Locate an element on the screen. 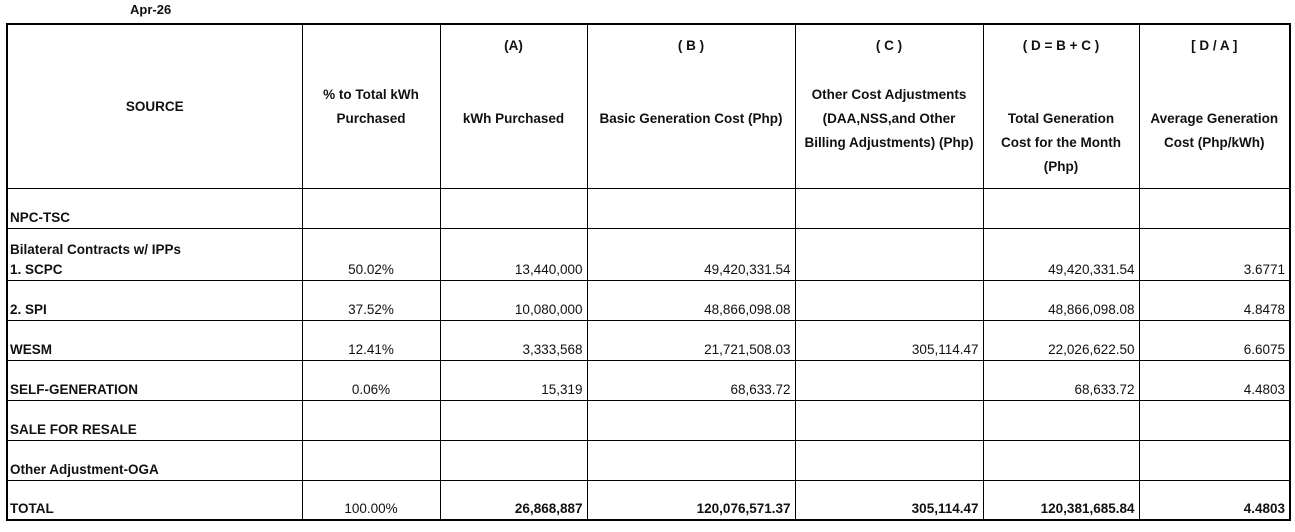 The image size is (1295, 532). header-pct-title-1: % to Total kWh is located at coordinates (371, 94).